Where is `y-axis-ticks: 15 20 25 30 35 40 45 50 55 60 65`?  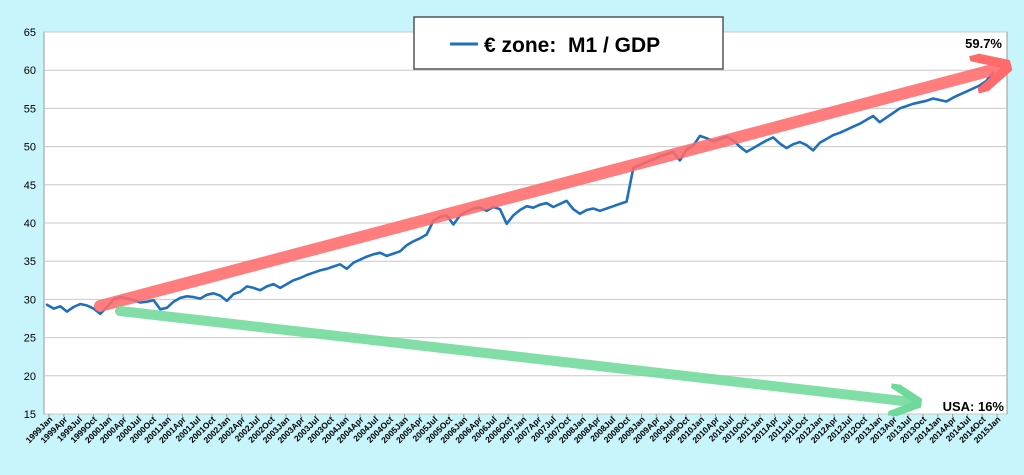
y-axis-ticks: 15 20 25 30 35 40 45 50 55 60 65 is located at coordinates (30, 224).